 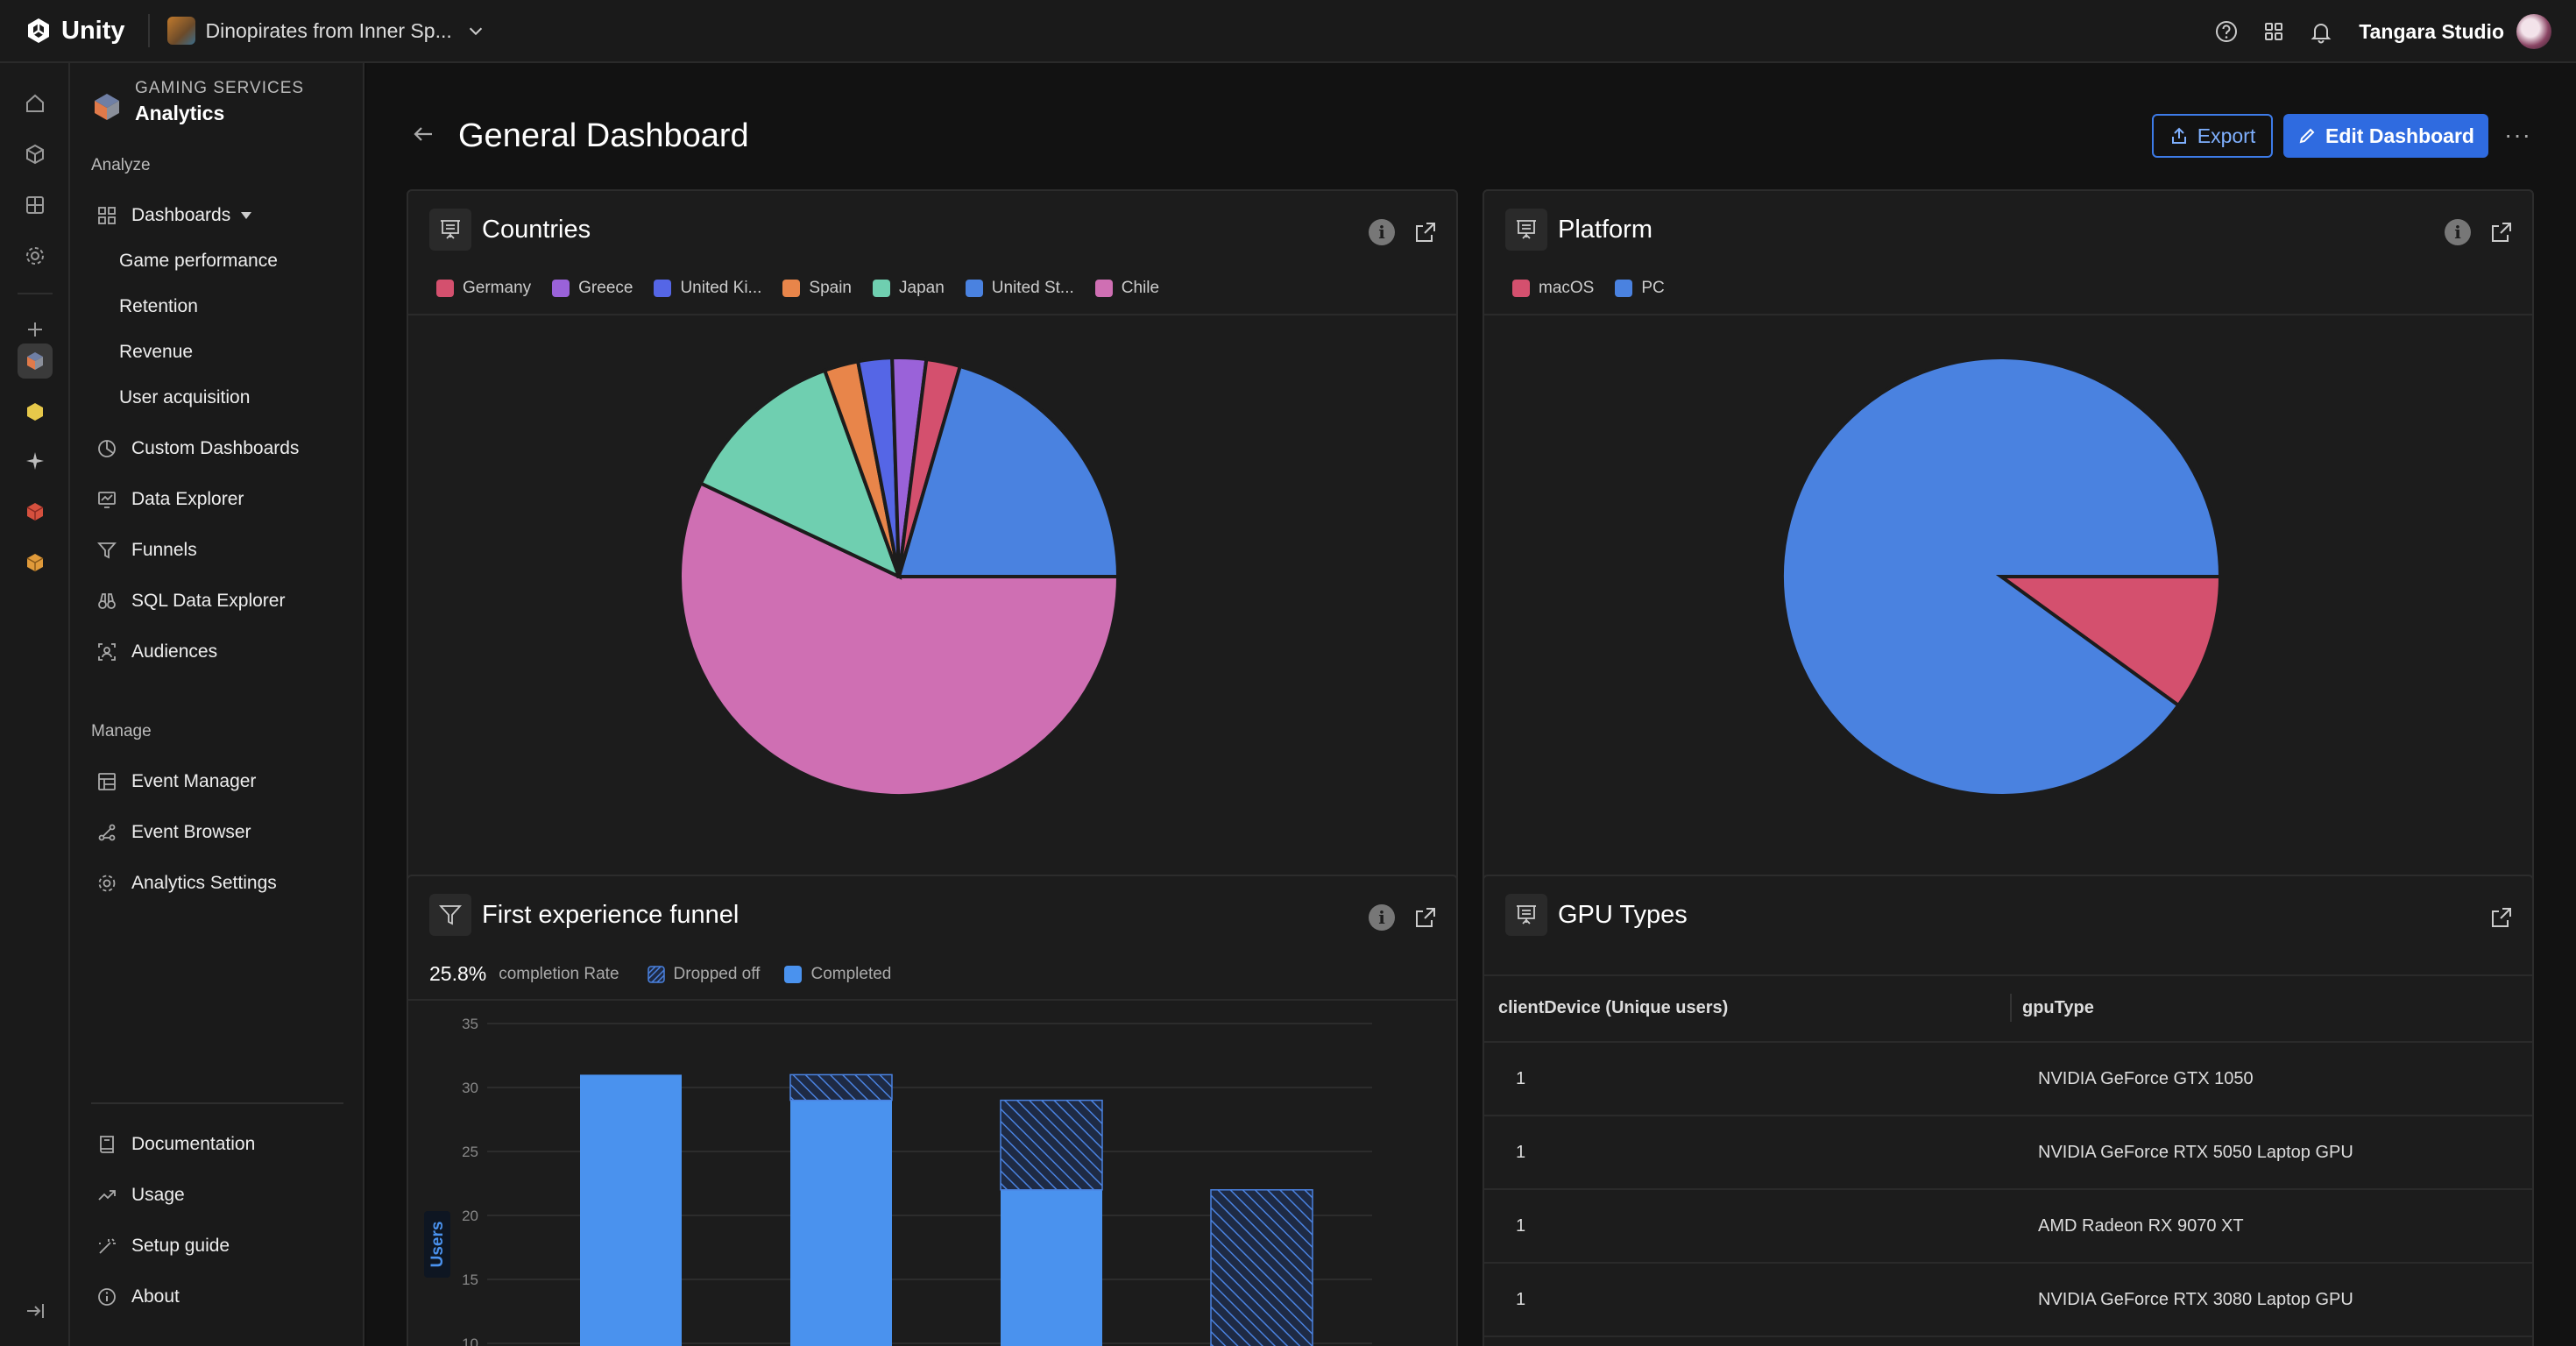 I want to click on nav-setup-guide-label: Setup guide, so click(x=180, y=1246).